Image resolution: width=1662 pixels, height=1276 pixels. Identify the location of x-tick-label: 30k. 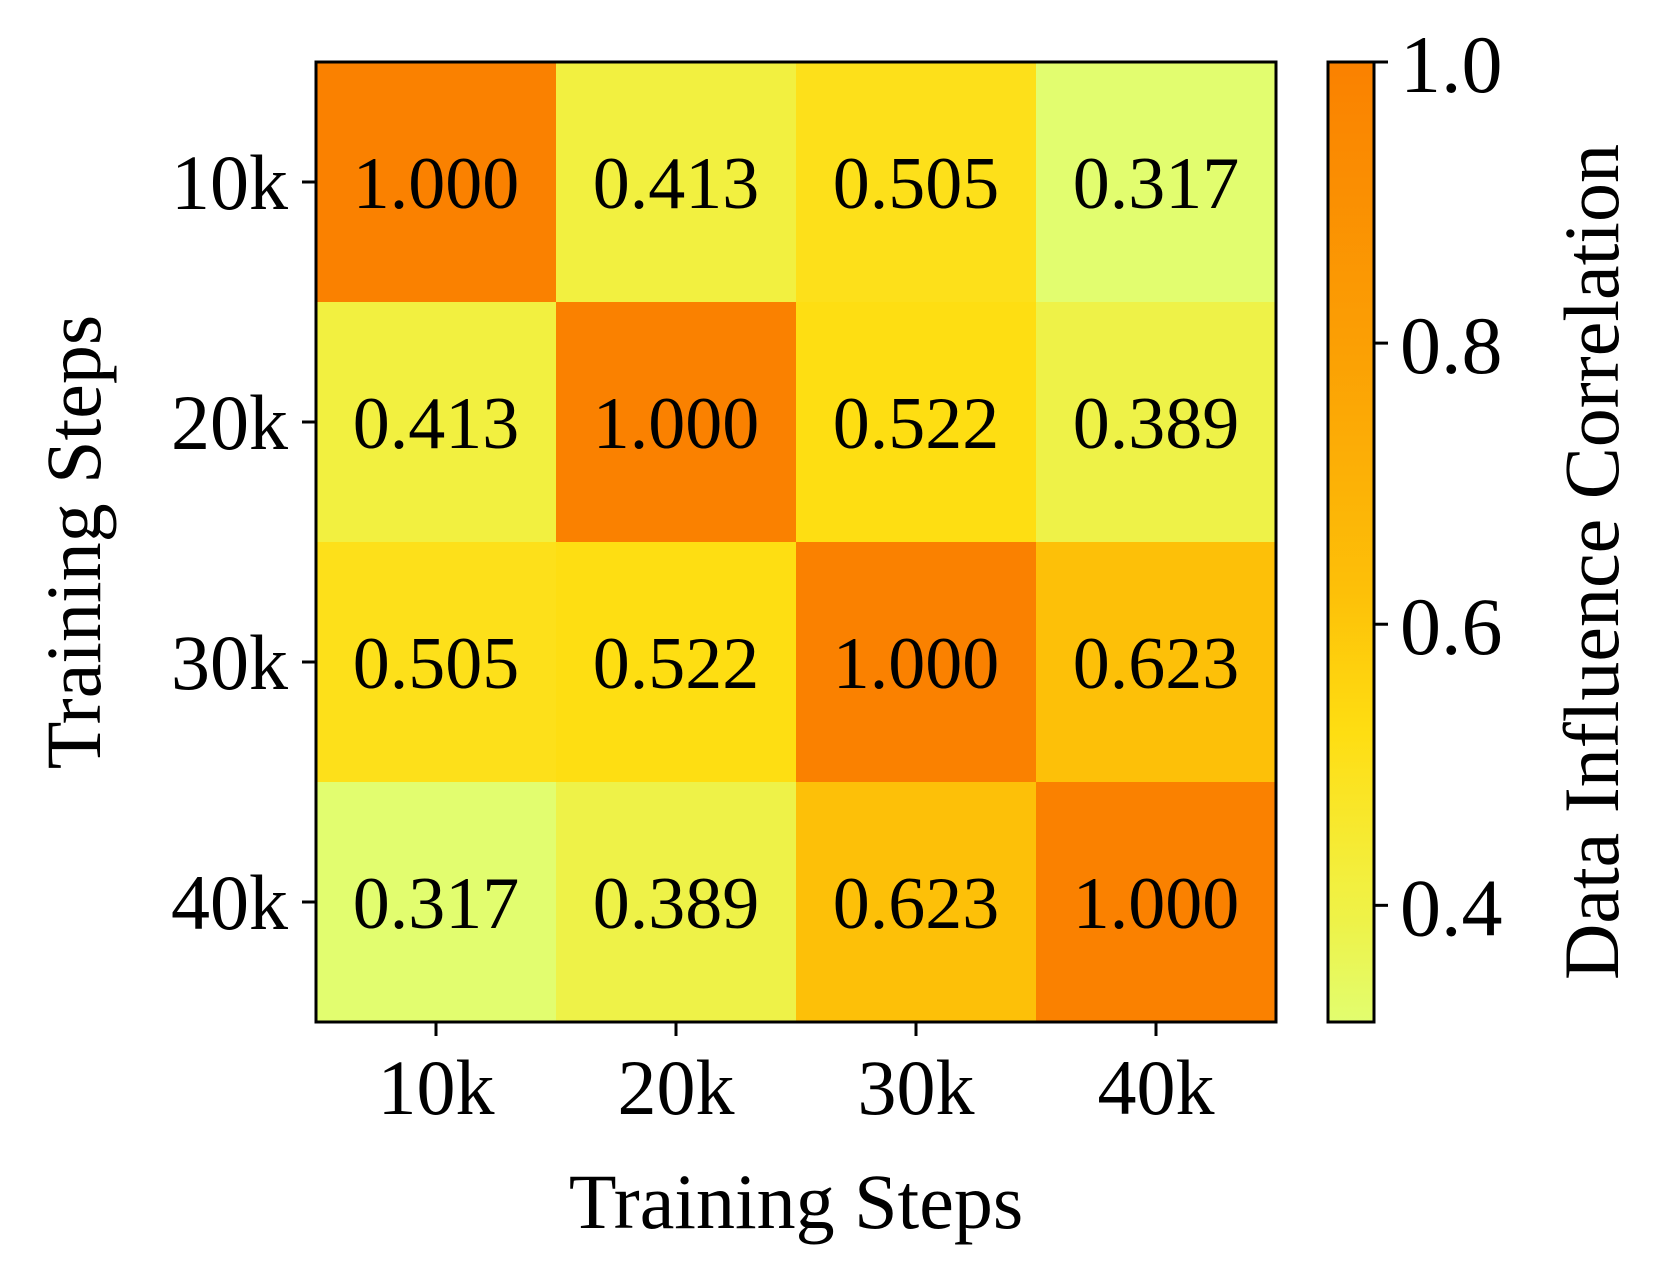
(916, 1087).